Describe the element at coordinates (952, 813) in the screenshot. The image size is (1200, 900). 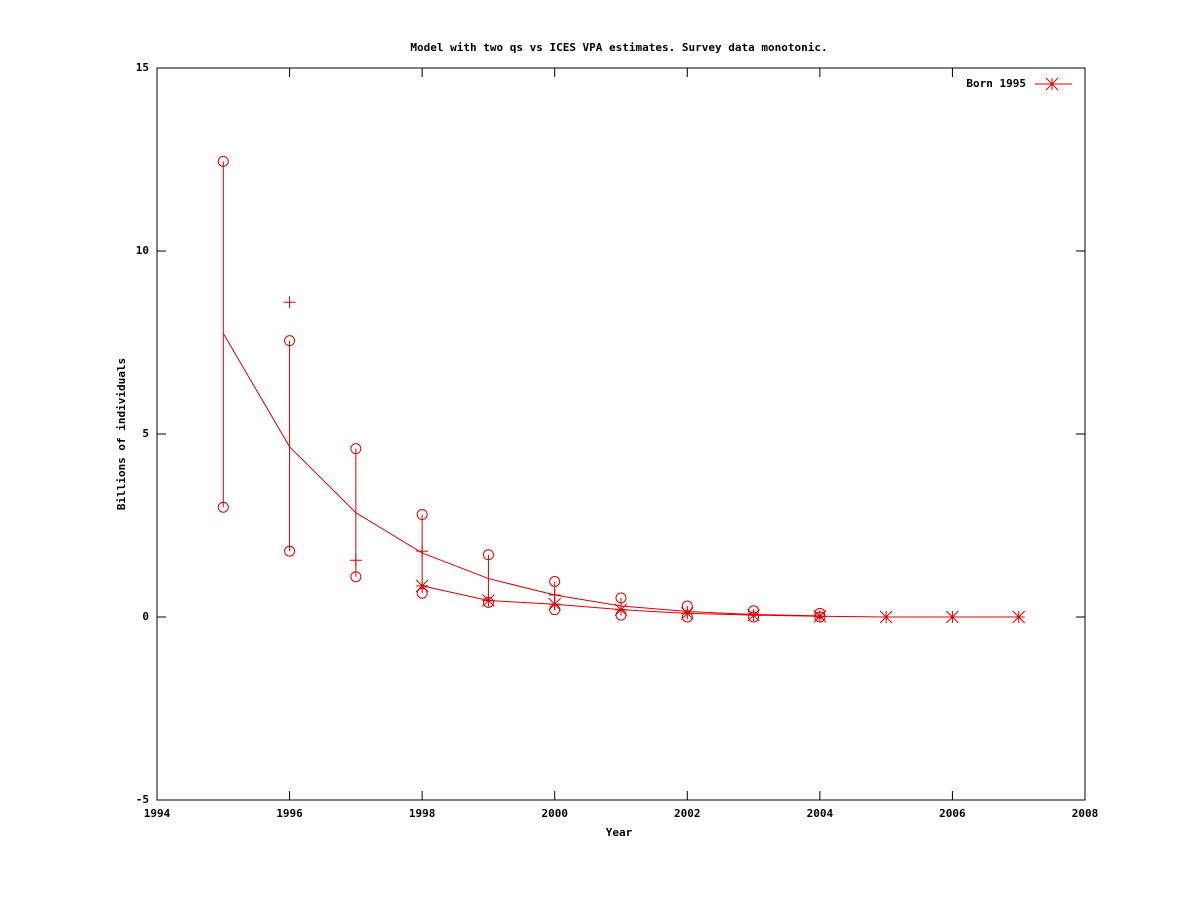
I see `x-tick-label: 2006` at that location.